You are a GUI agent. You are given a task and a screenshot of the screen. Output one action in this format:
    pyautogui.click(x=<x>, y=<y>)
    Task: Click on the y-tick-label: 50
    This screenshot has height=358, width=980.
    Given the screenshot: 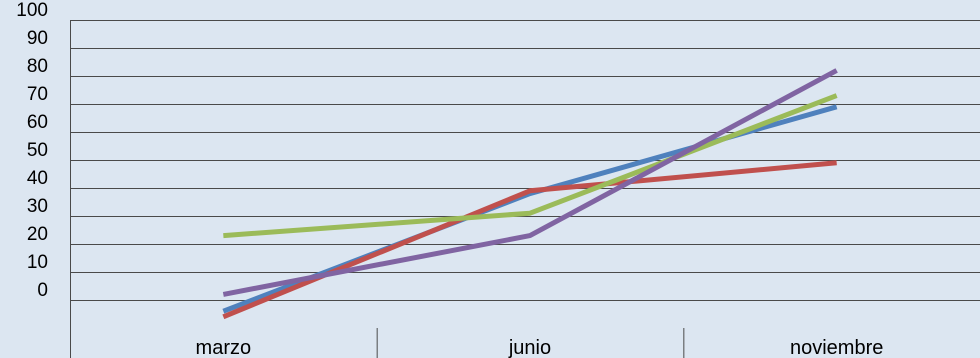 What is the action you would take?
    pyautogui.click(x=37, y=150)
    